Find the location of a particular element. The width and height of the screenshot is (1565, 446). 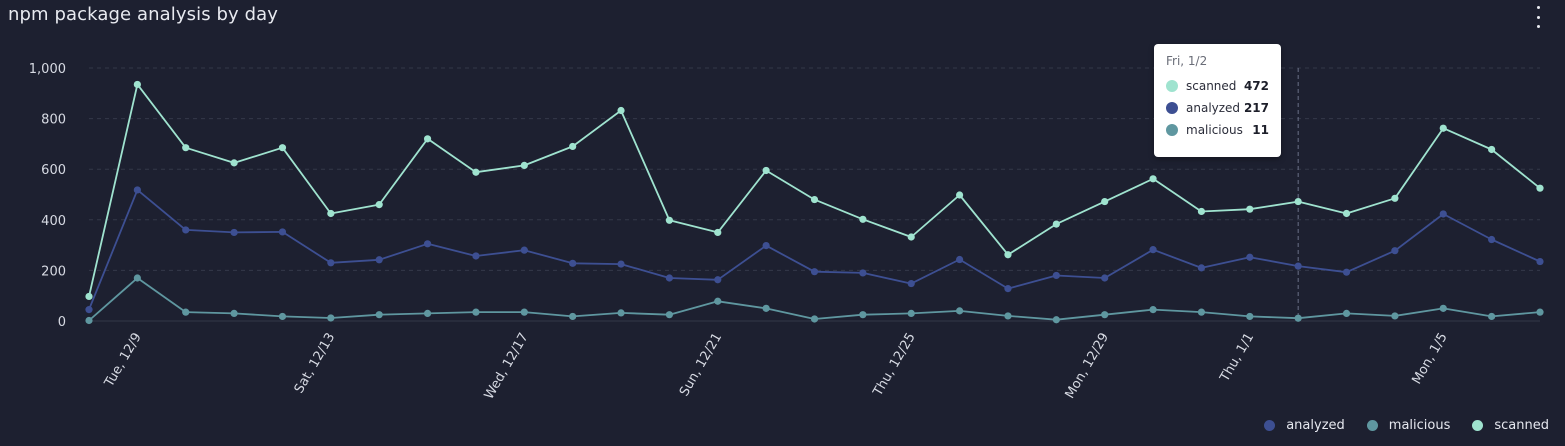

legend-item-malicious: malicious is located at coordinates (1408, 425).